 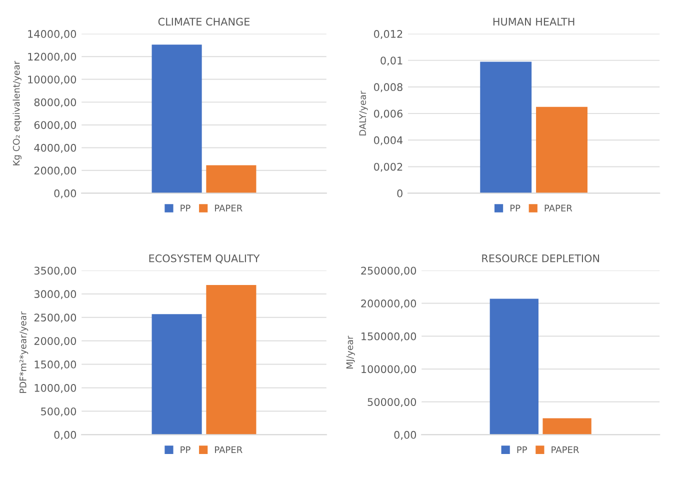 What do you see at coordinates (363, 113) in the screenshot?
I see `y-axis-title: DALY/year` at bounding box center [363, 113].